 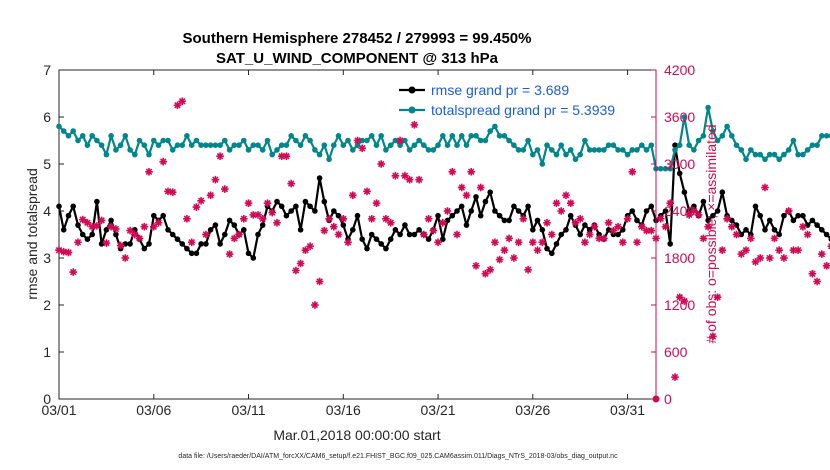 What do you see at coordinates (58, 410) in the screenshot?
I see `x-tick-label: 03/01` at bounding box center [58, 410].